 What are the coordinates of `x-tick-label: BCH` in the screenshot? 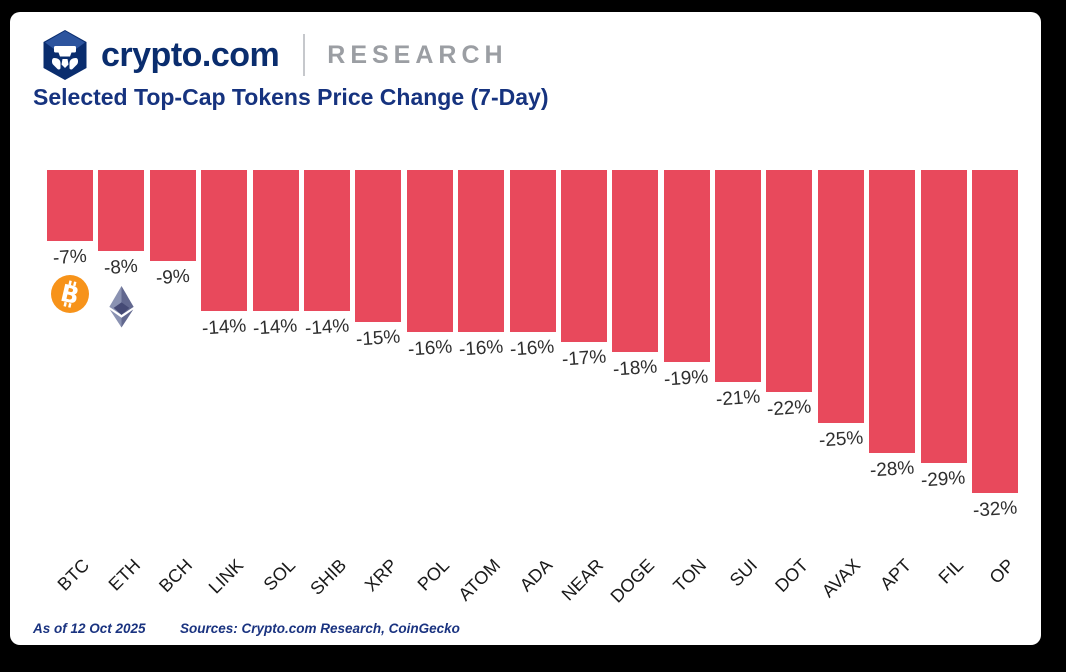 It's located at (175, 576).